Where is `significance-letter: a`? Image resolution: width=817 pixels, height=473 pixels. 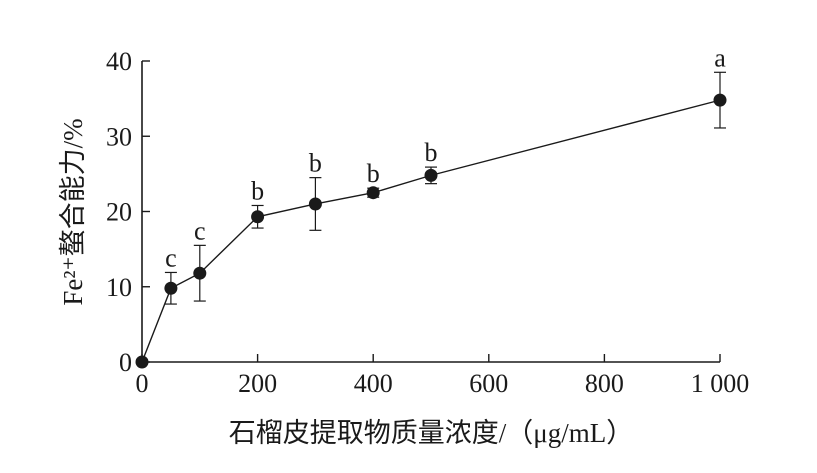 significance-letter: a is located at coordinates (720, 57).